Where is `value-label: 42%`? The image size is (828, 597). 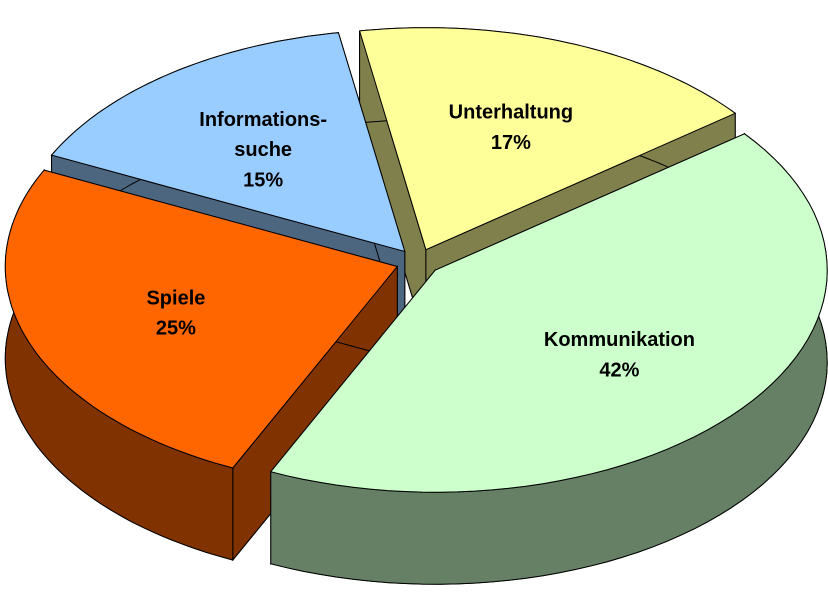 value-label: 42% is located at coordinates (619, 370).